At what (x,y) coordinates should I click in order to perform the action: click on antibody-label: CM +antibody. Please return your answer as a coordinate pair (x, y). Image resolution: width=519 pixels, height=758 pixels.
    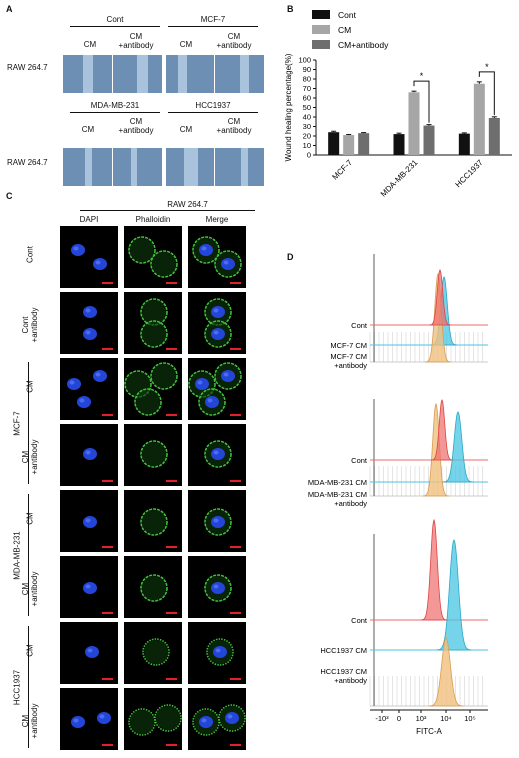
    Looking at the image, I should click on (136, 126).